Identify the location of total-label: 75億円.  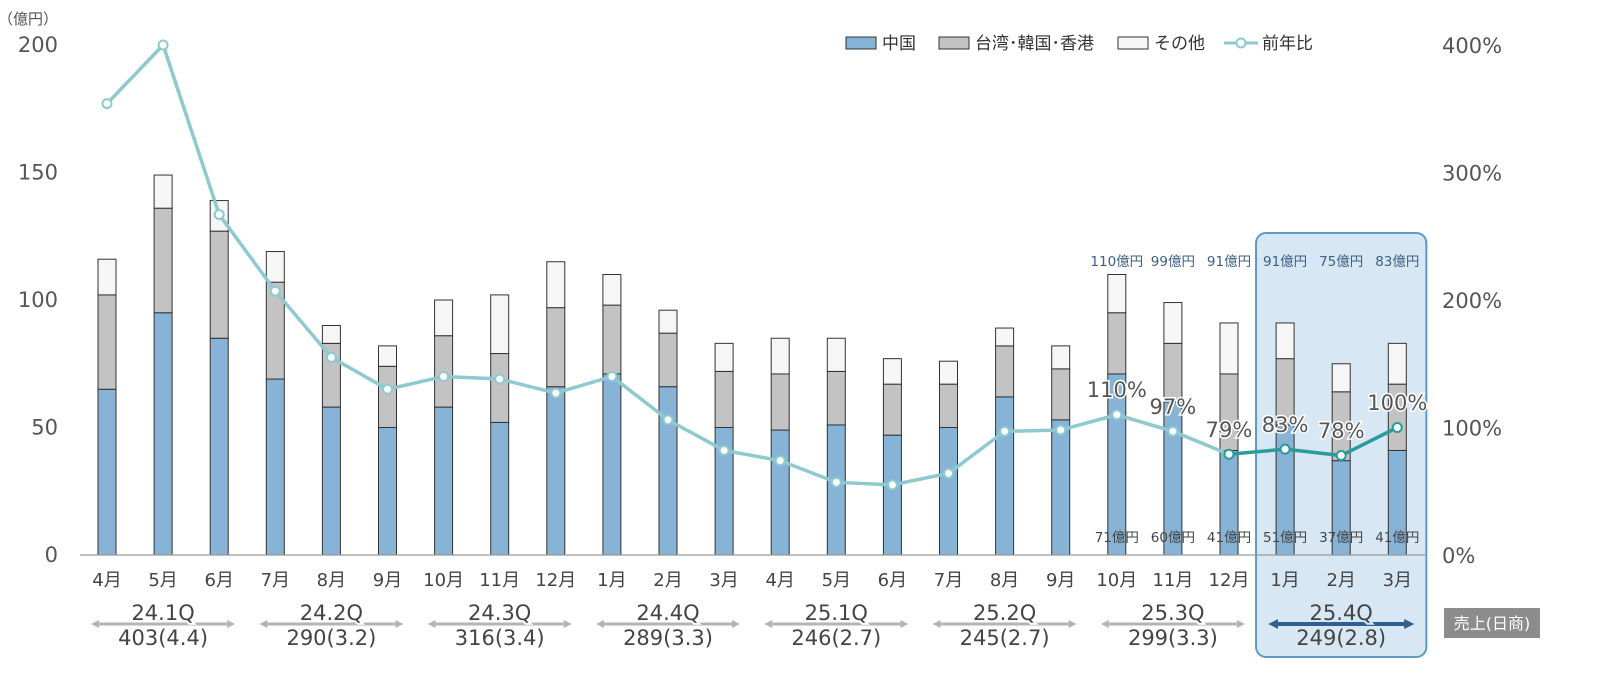
(1341, 262).